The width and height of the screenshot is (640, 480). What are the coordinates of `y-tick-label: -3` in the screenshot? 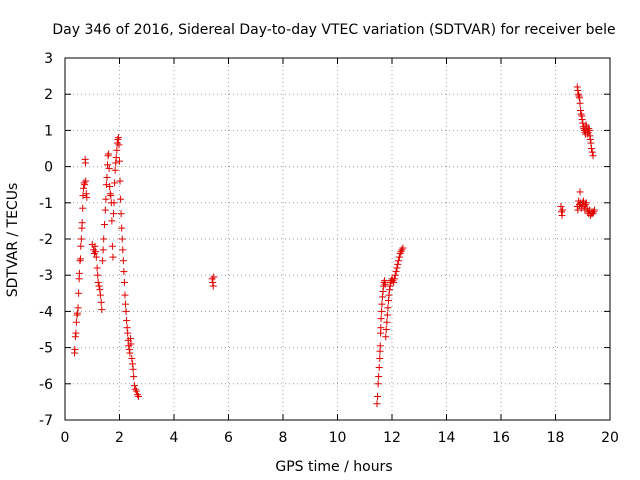 It's located at (46, 276).